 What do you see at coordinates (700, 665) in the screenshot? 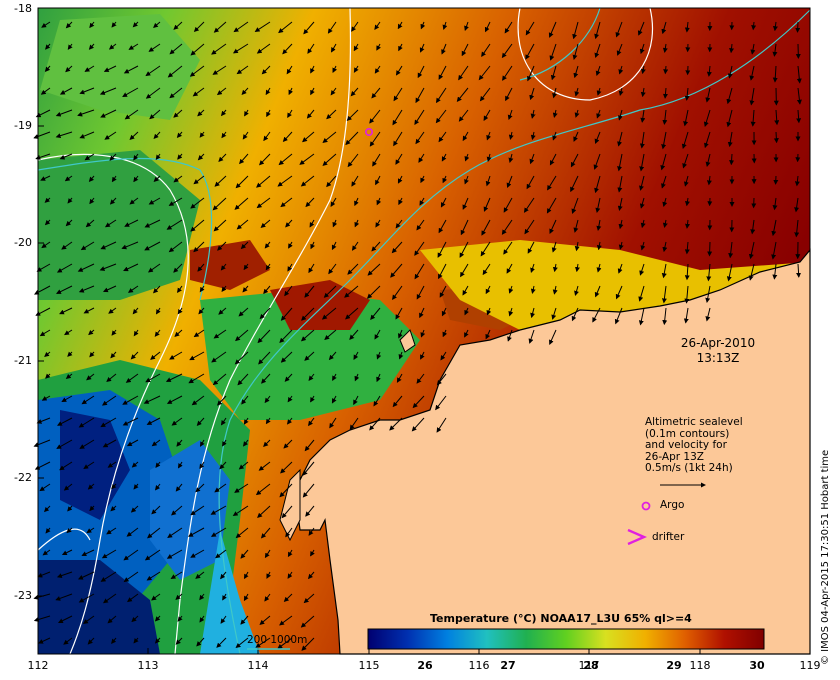
I see `x-tick: 118` at bounding box center [700, 665].